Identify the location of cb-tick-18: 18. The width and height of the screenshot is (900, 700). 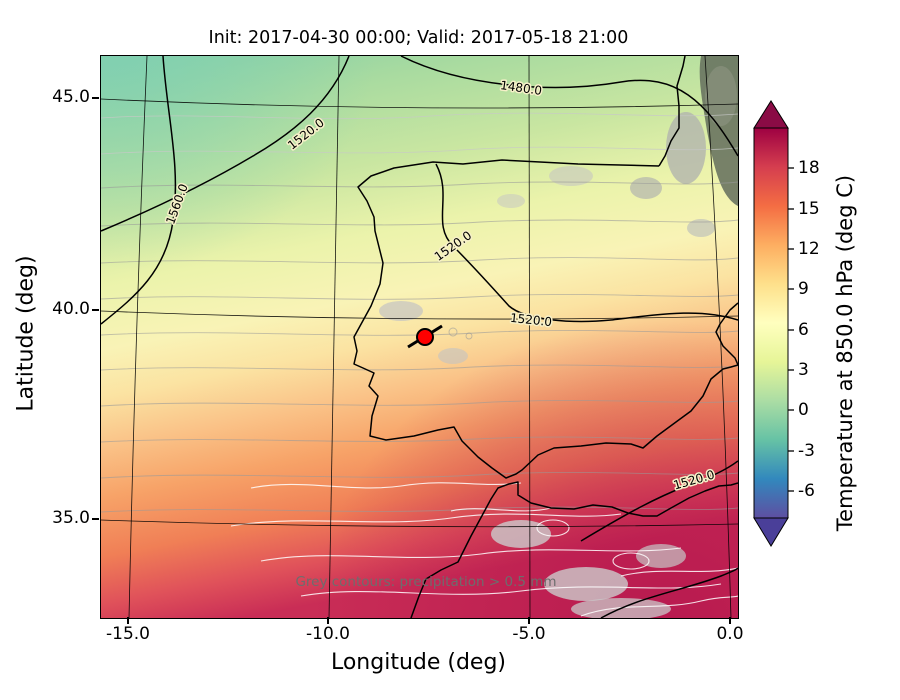
(809, 168).